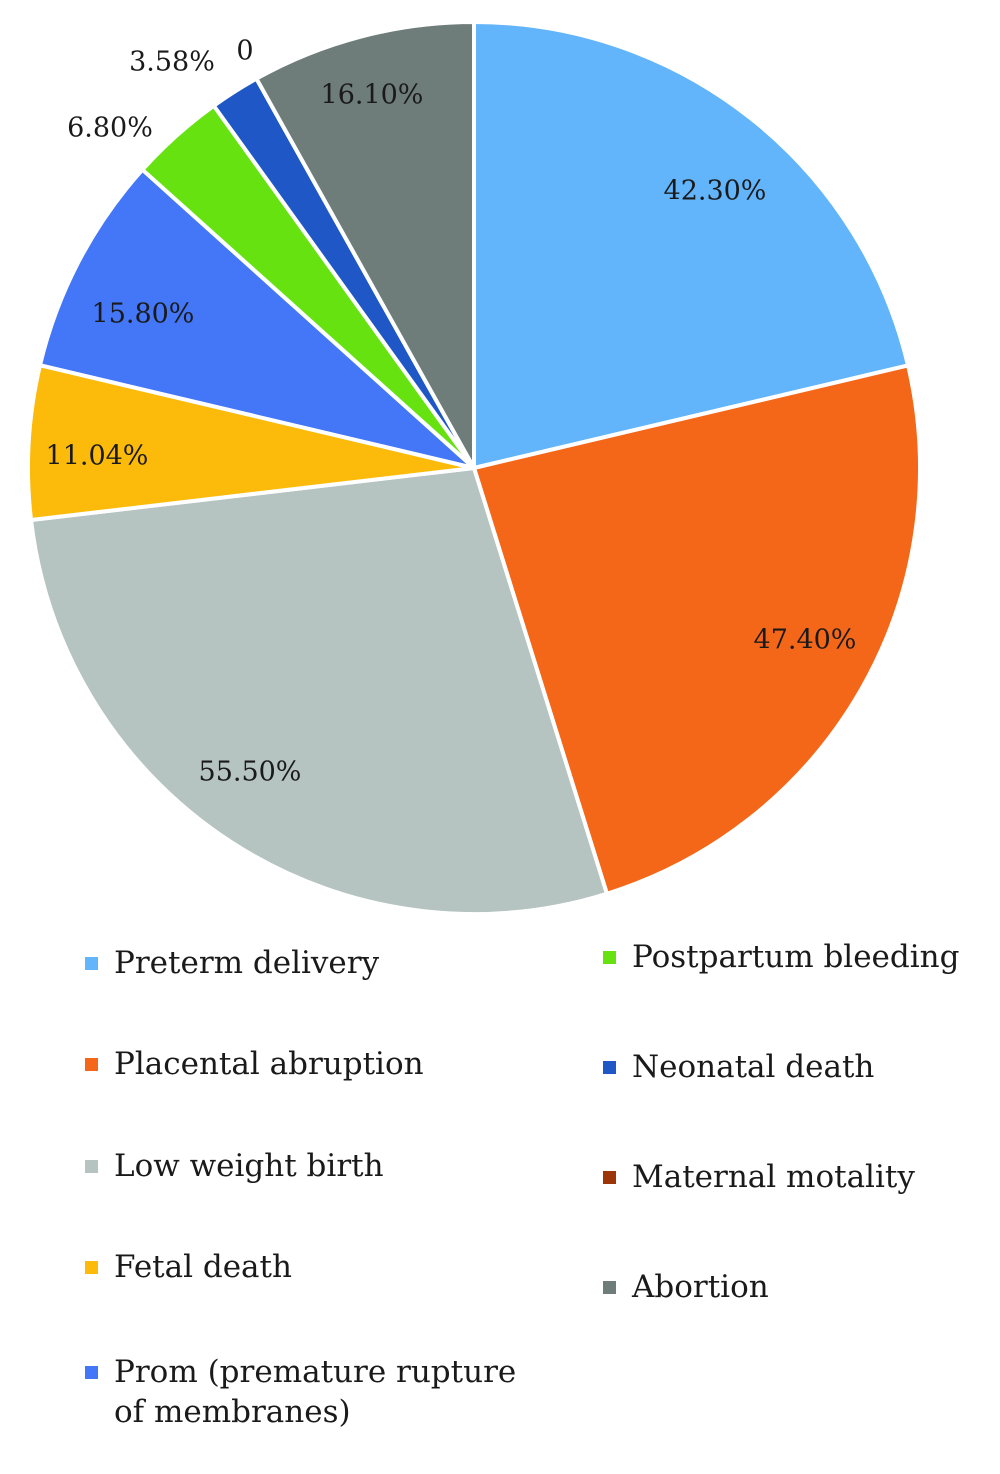 This screenshot has height=1474, width=1000. I want to click on slice-label-fetal-death: 11.04%, so click(97, 456).